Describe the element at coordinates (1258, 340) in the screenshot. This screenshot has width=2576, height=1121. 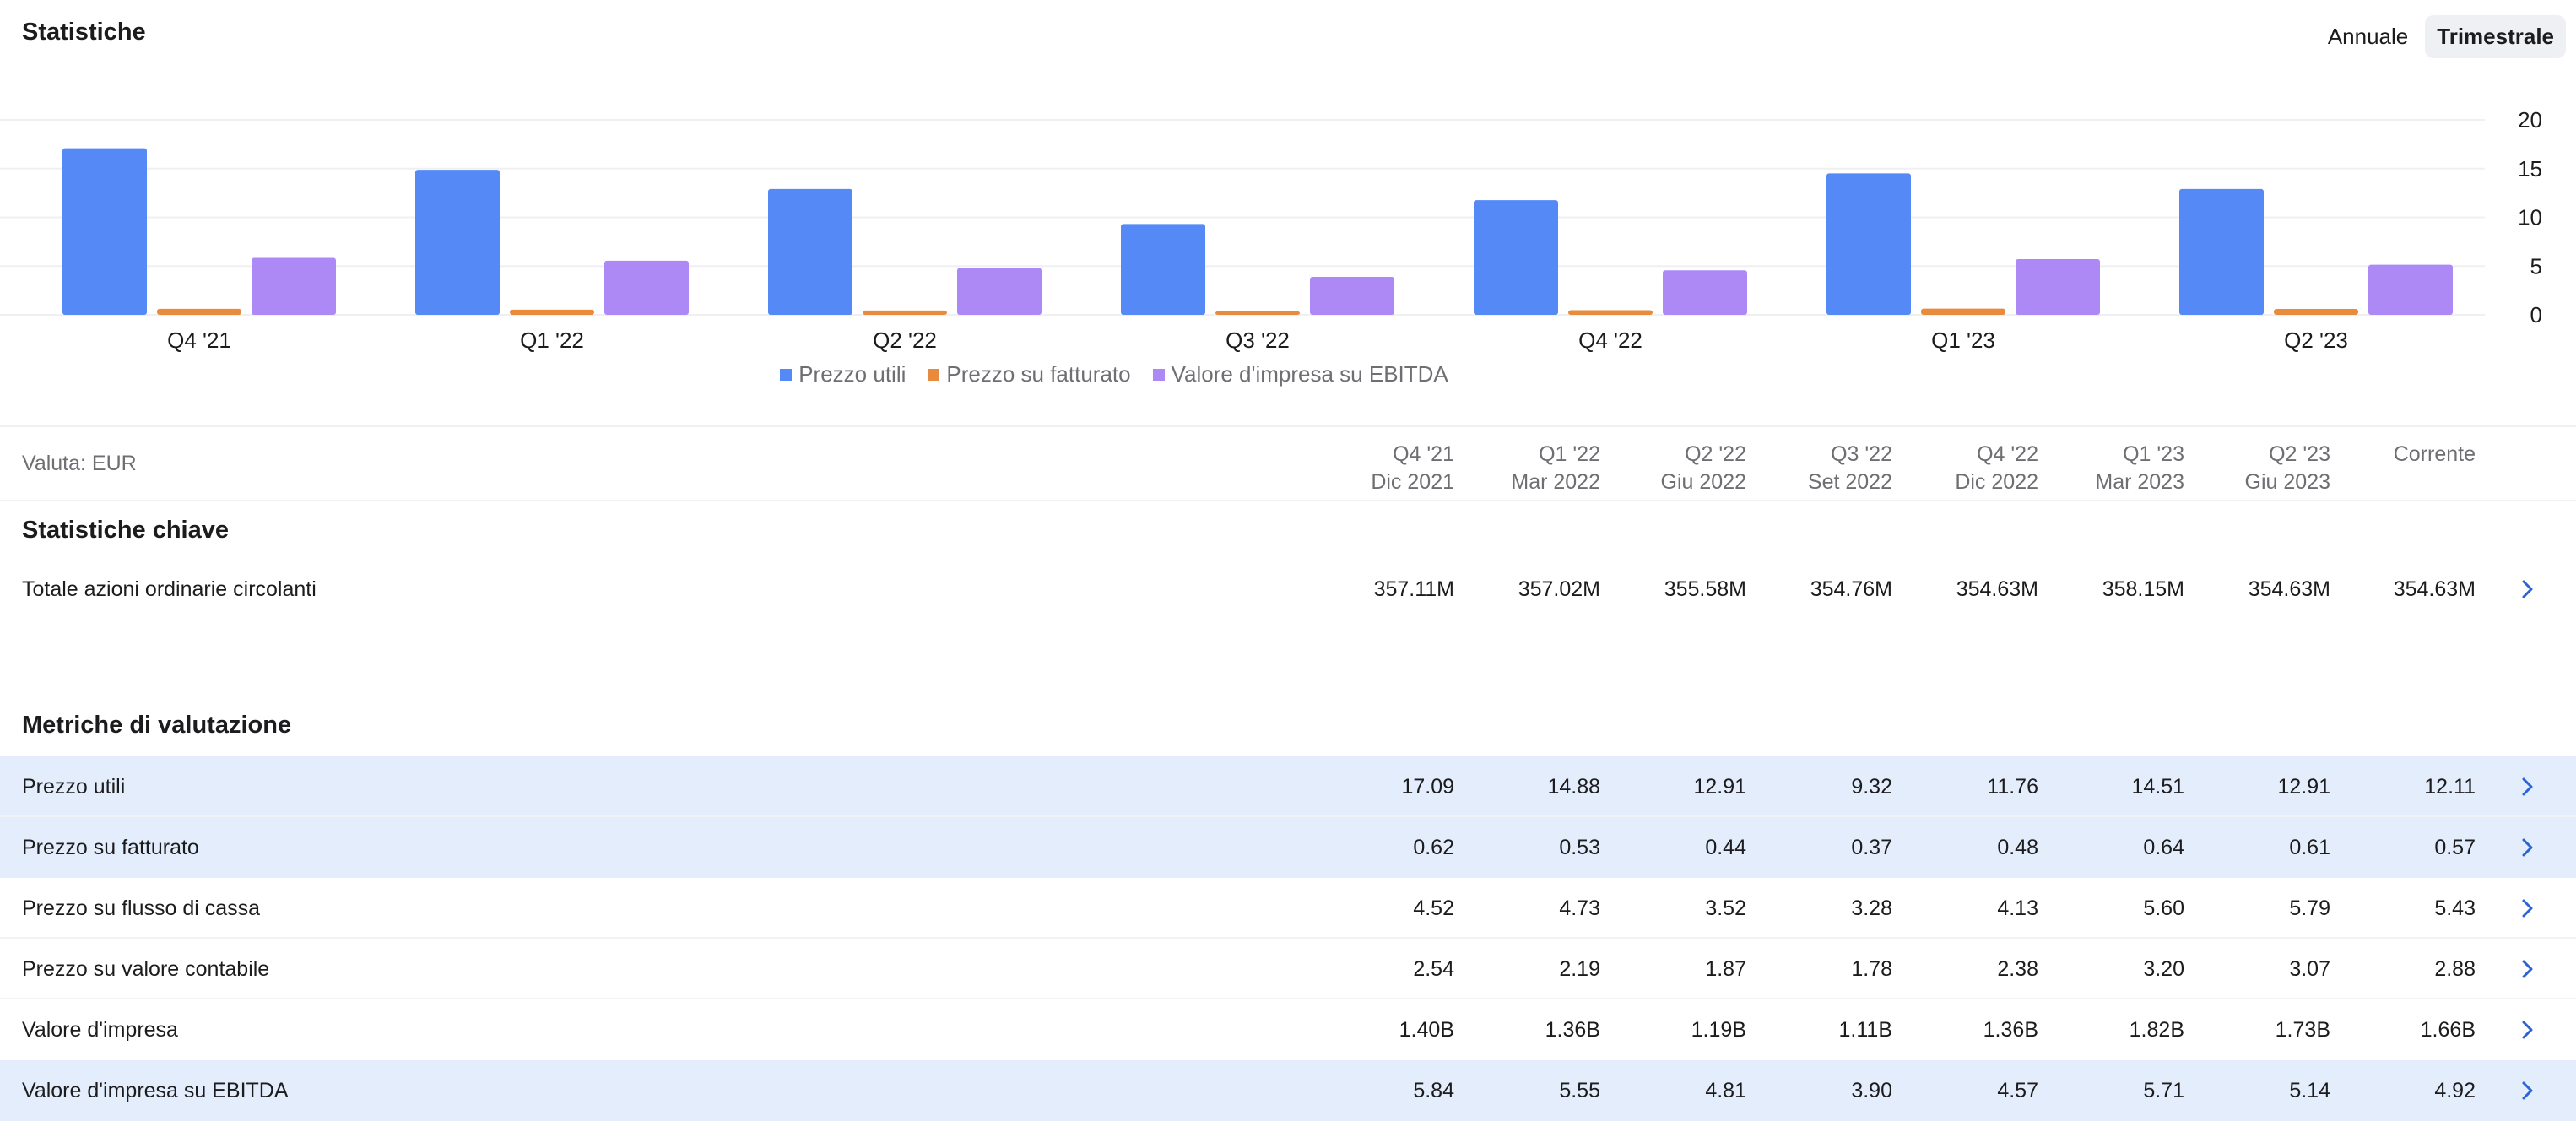
I see `x-tick-label: Q3 '22` at that location.